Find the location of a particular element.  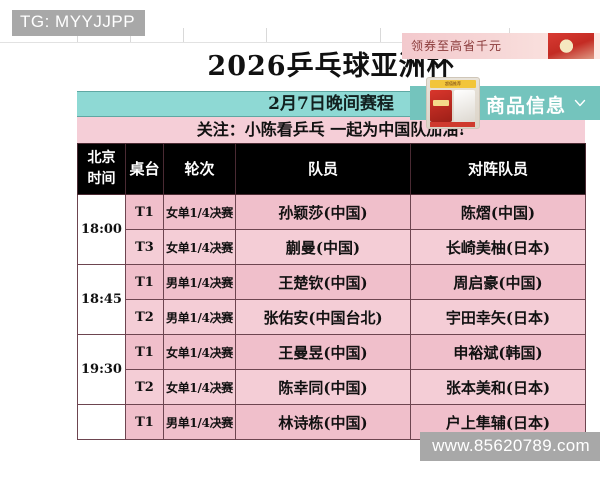

cell-opponent: 陈熠(中国) is located at coordinates (498, 212).